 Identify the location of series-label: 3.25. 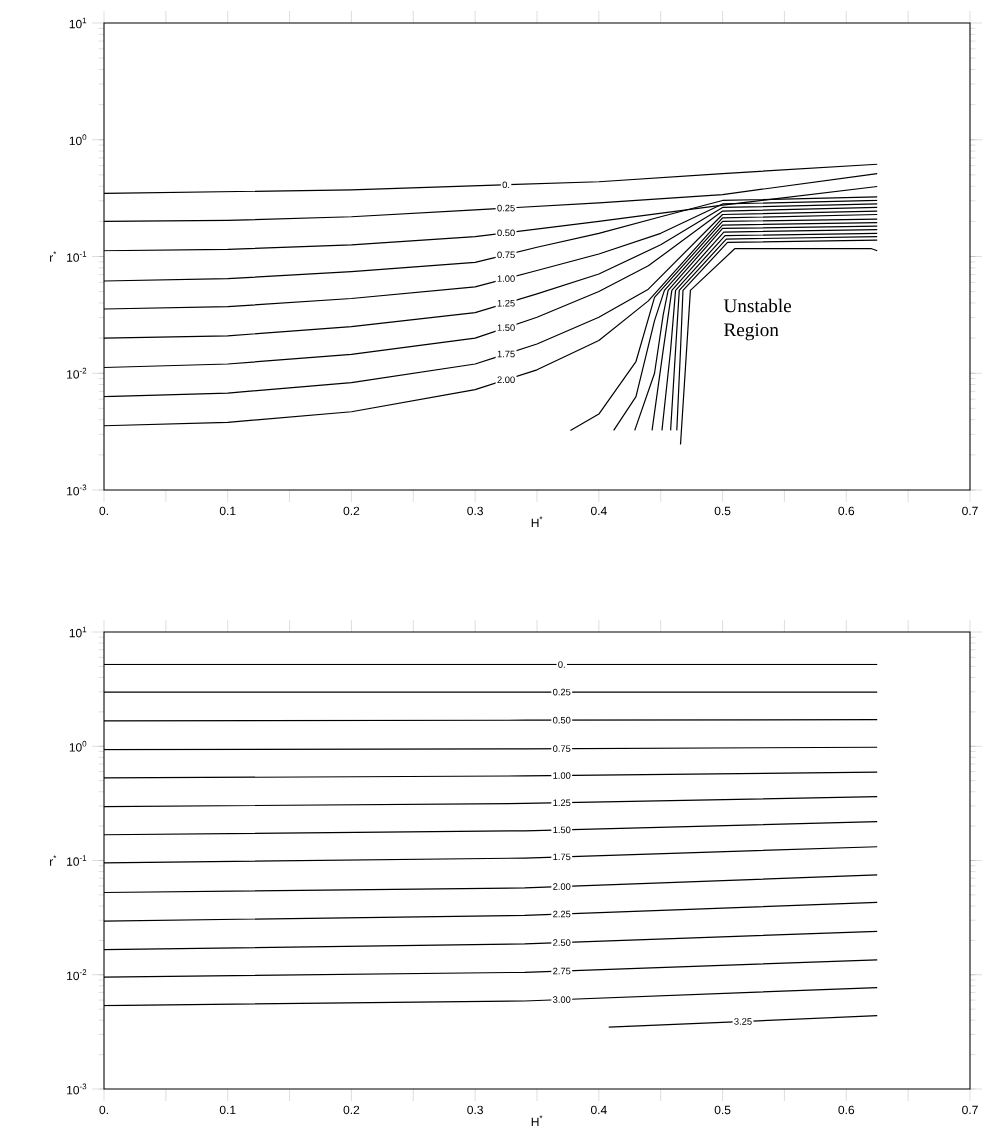
(743, 1021).